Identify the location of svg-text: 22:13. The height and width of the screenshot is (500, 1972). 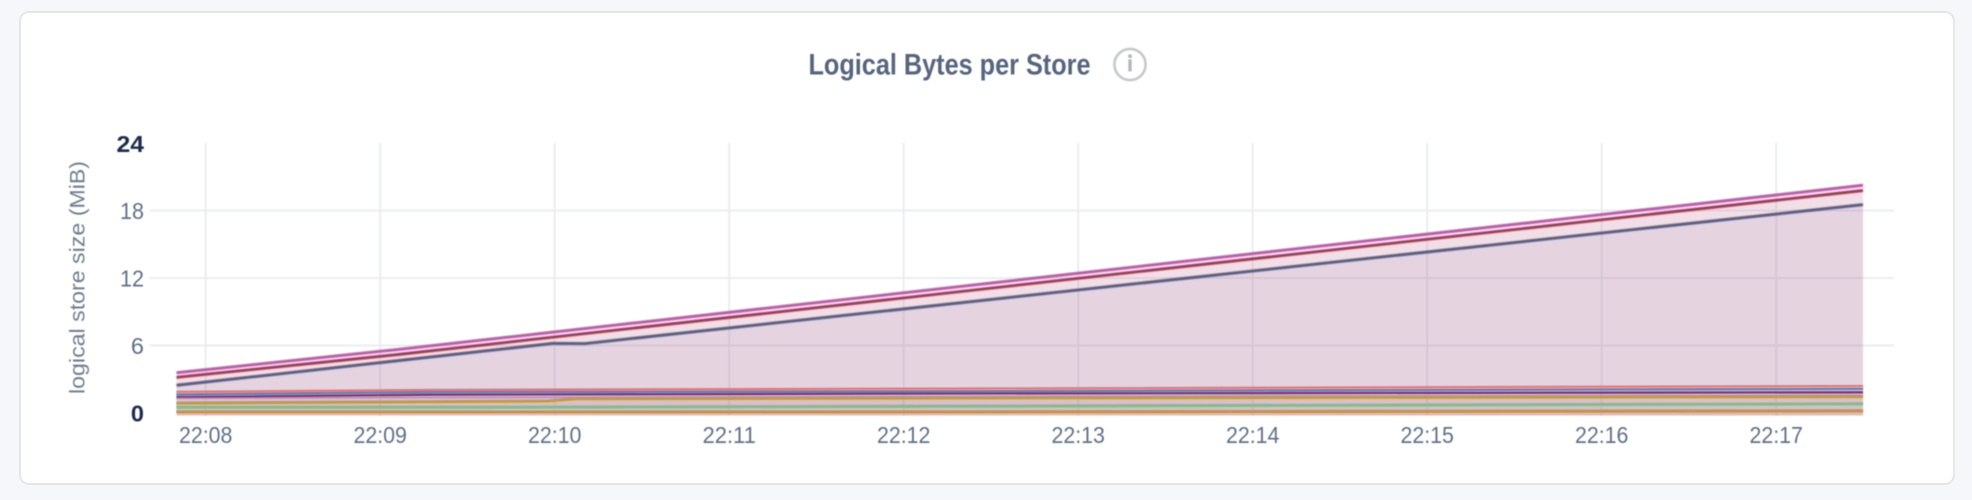
(1078, 435).